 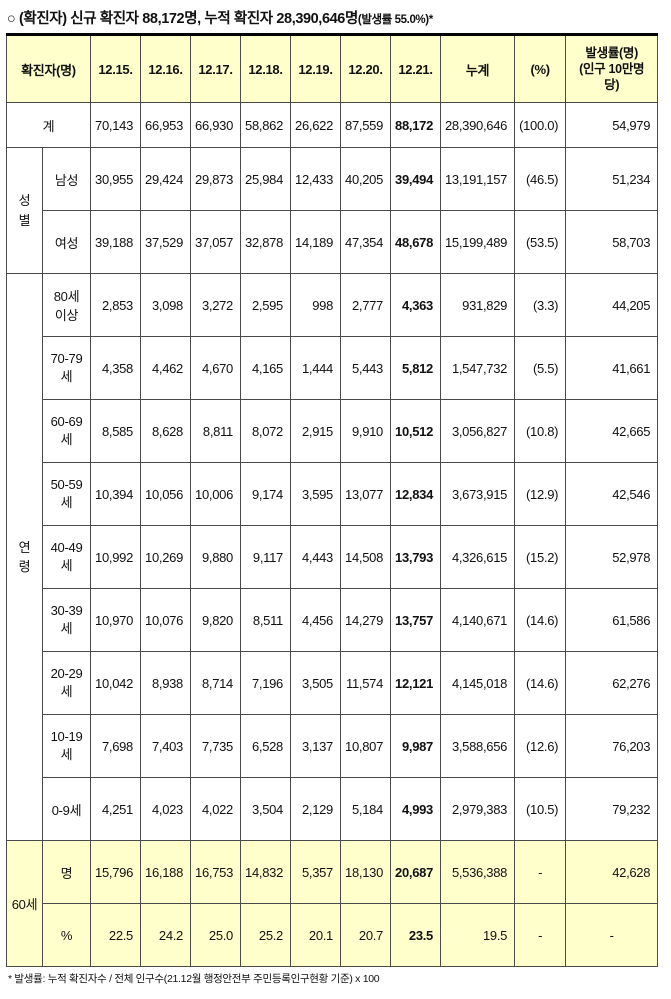 I want to click on value-cell: (12.6), so click(x=540, y=746).